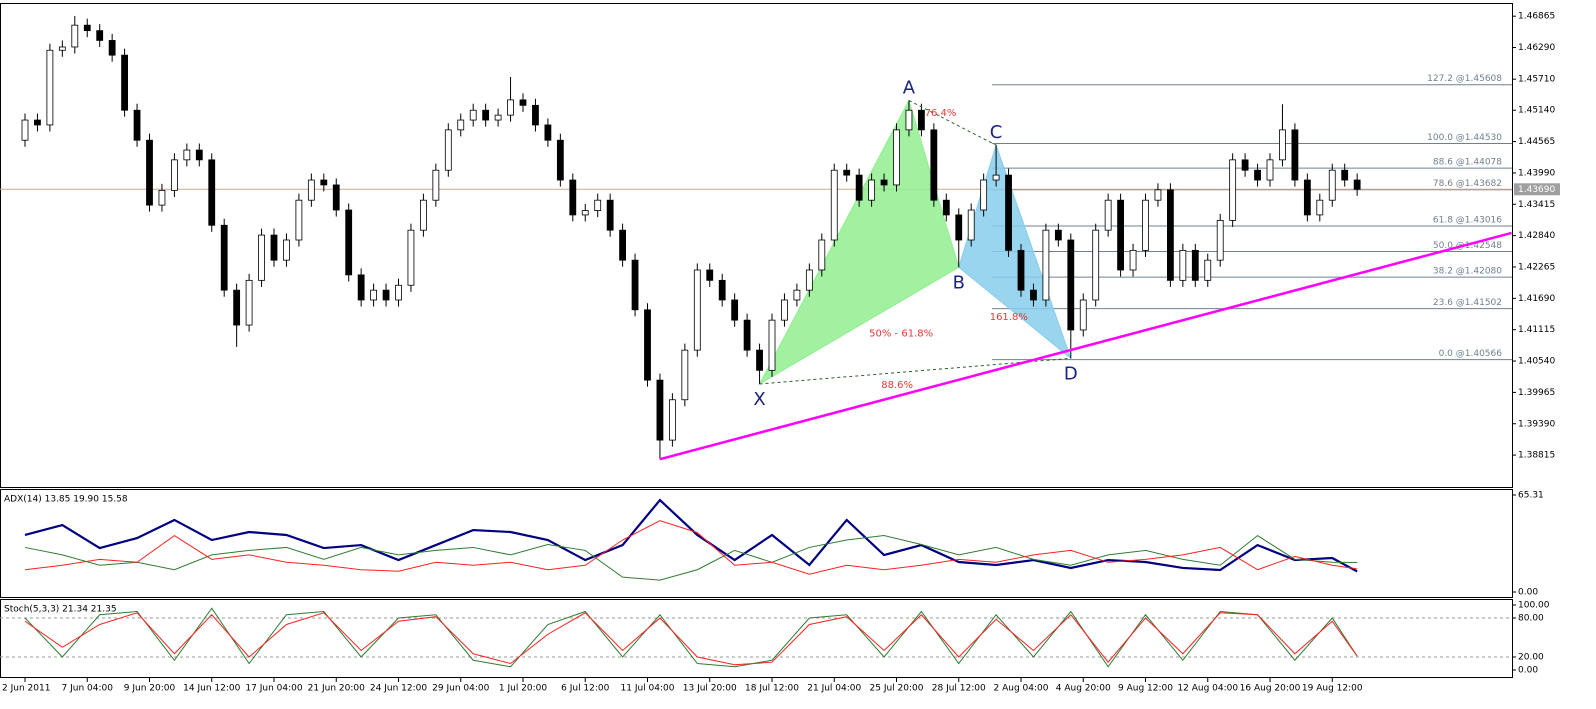 This screenshot has width=1596, height=709. Describe the element at coordinates (1531, 496) in the screenshot. I see `y-tick-label: 65.31` at that location.